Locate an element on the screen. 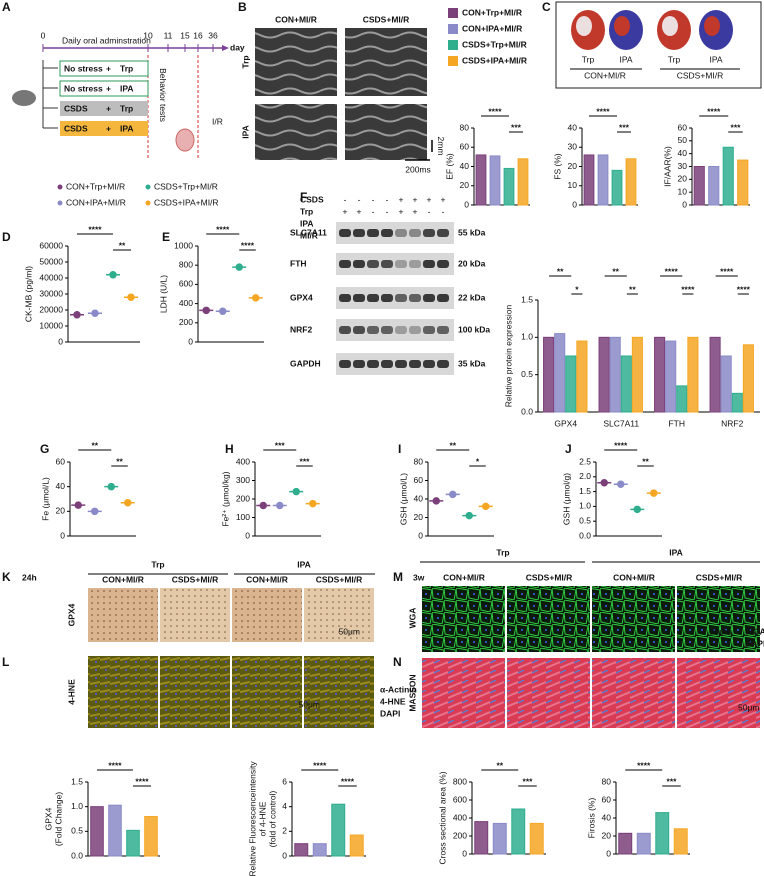  blot-strip is located at coordinates (395, 233).